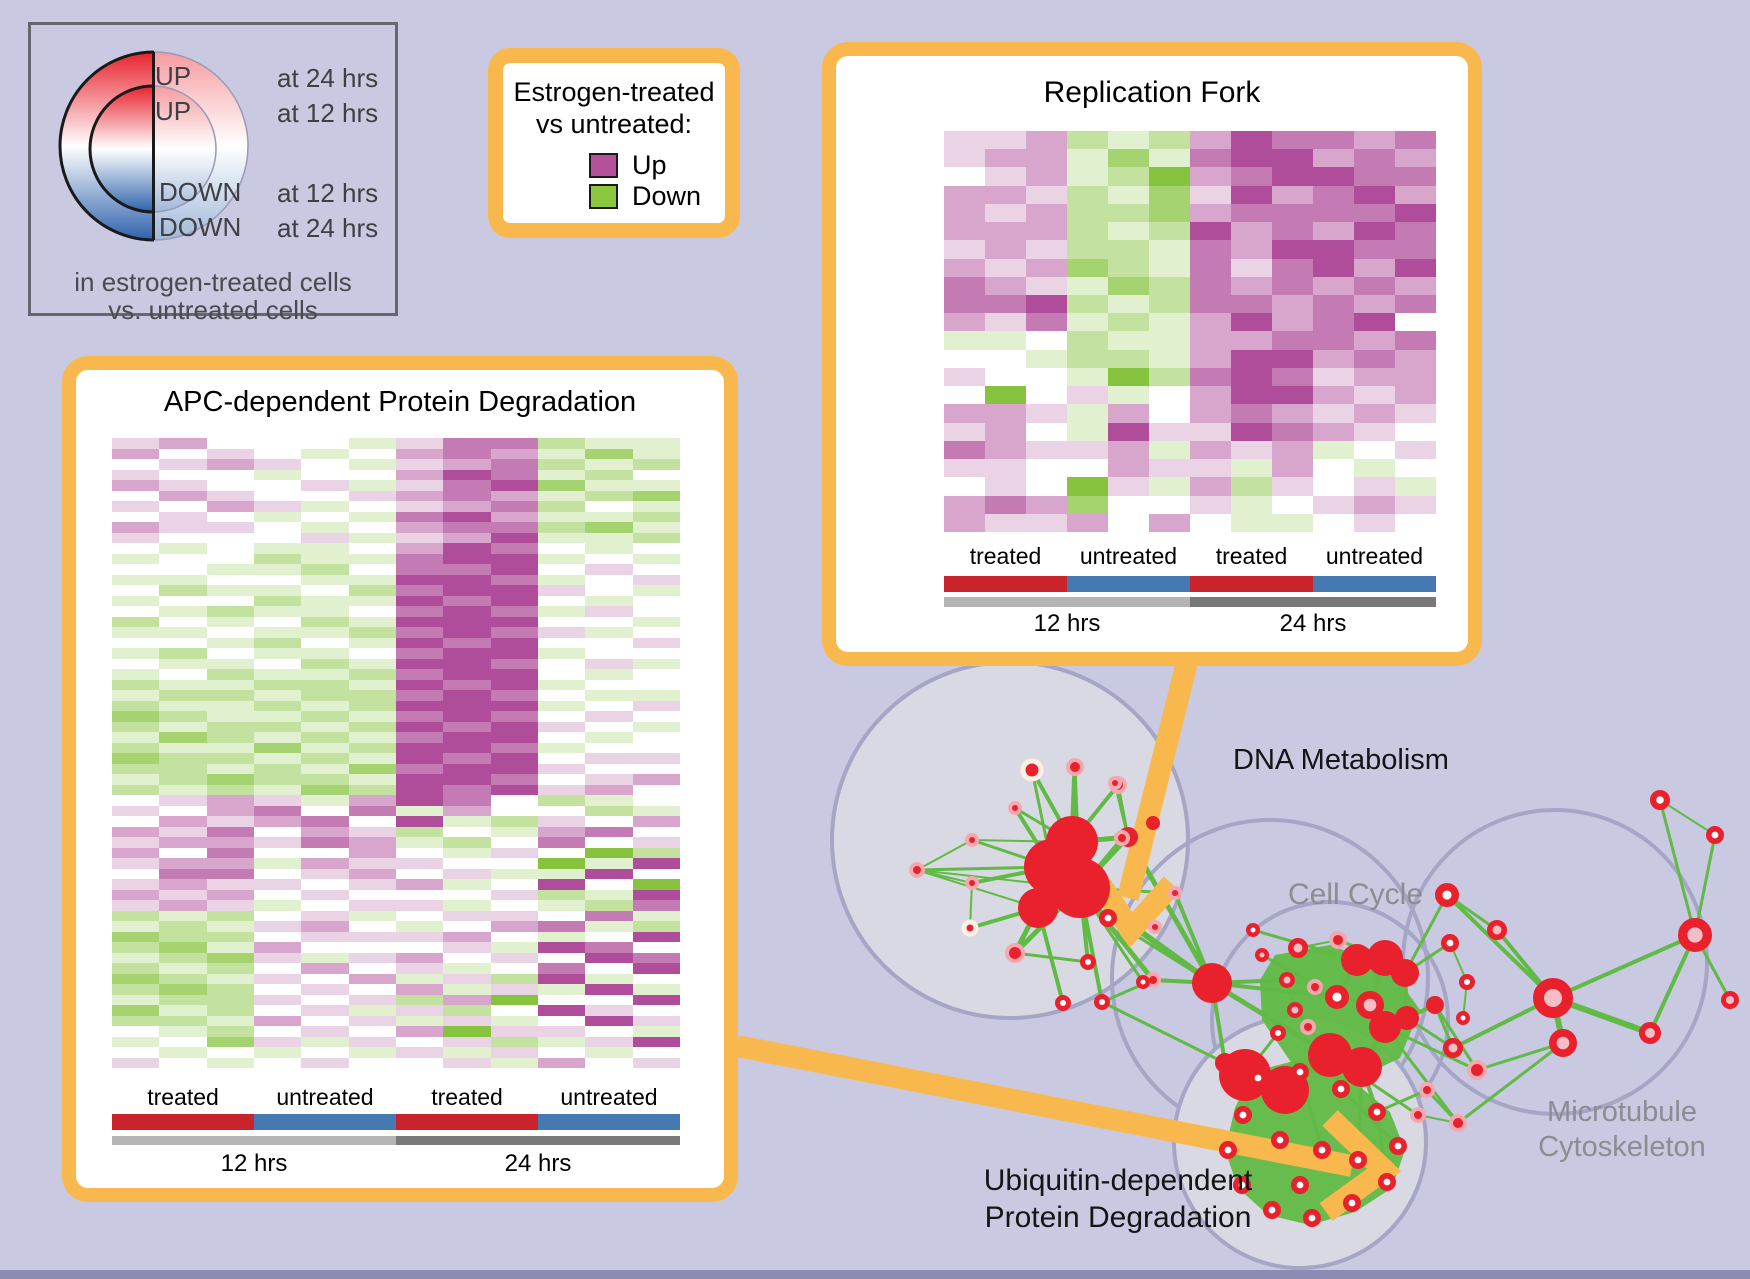 This screenshot has width=1750, height=1279. Describe the element at coordinates (396, 1140) in the screenshot. I see `apc-time-bar` at that location.